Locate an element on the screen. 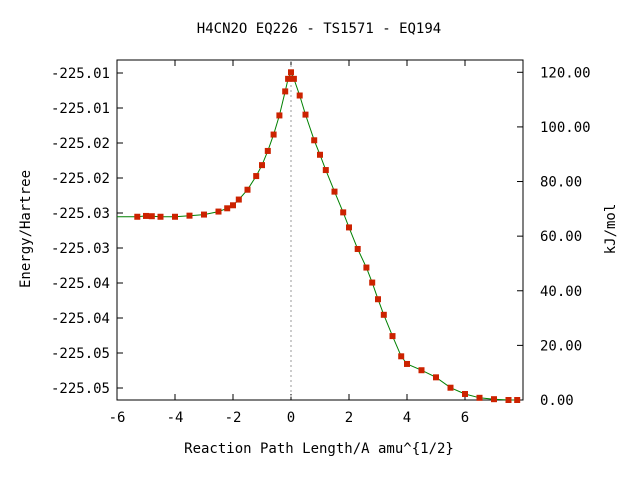 The image size is (640, 485). y-right-axis-label: kJ/mol is located at coordinates (611, 229).